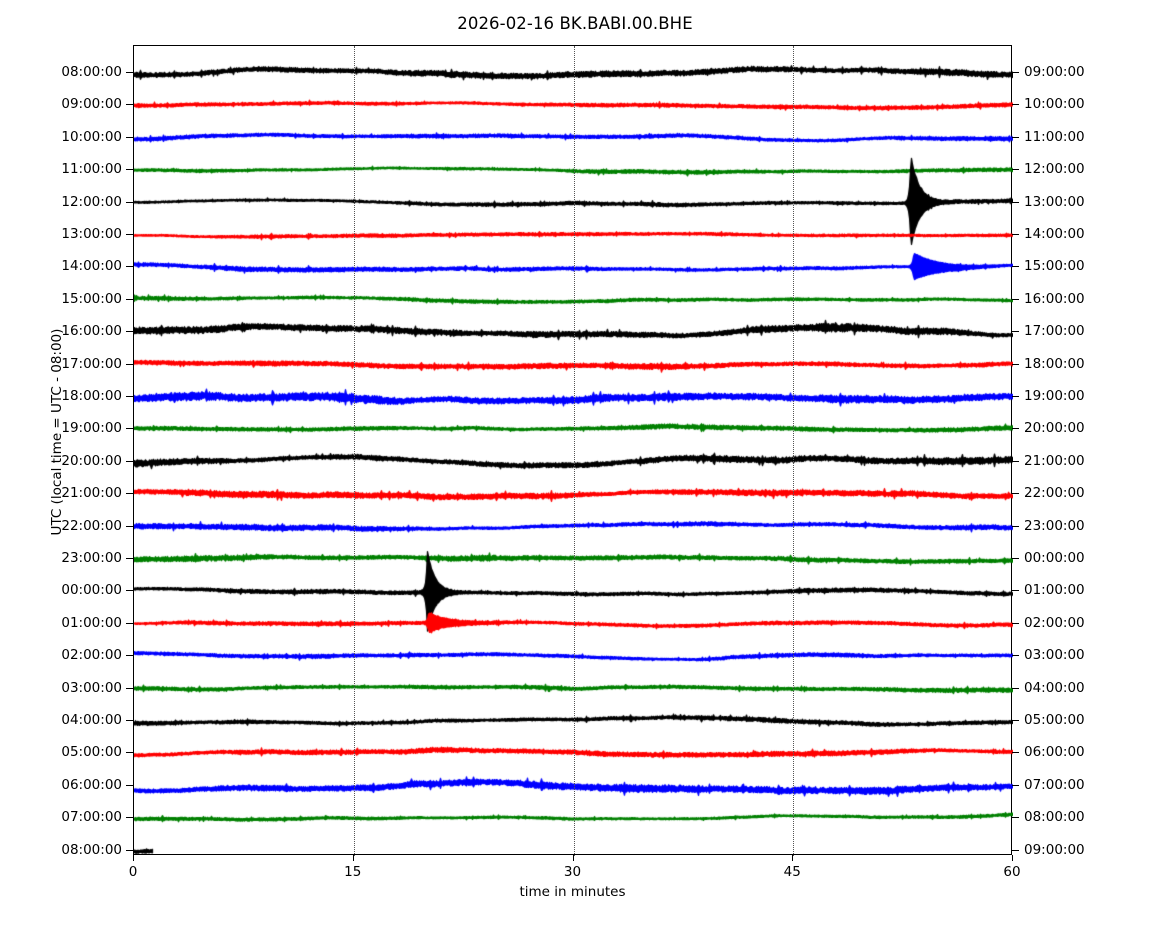 Image resolution: width=1150 pixels, height=950 pixels. Describe the element at coordinates (1054, 752) in the screenshot. I see `y-tick-right-21: 06:00:00` at that location.